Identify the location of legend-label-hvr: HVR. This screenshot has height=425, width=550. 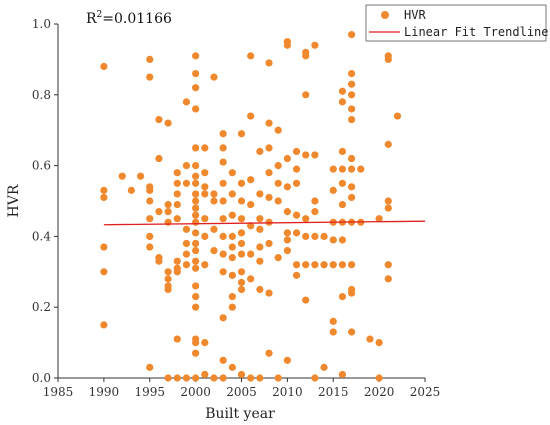
(415, 15).